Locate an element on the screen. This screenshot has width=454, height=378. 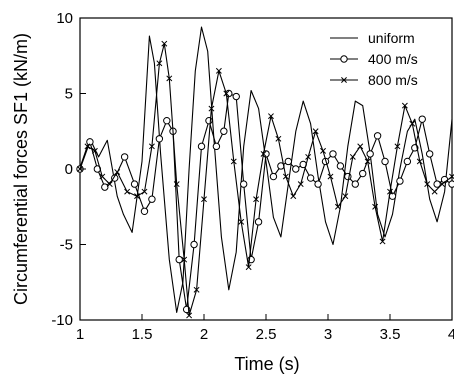
x-ticks: 1 1.5 2 2.5 3 3.5 4 is located at coordinates (265, 328).